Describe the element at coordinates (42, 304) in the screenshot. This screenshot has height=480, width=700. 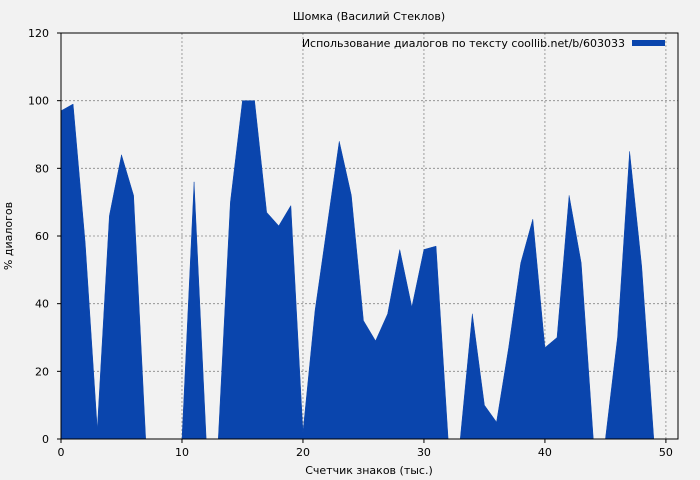
I see `y-tick-label: 40` at that location.